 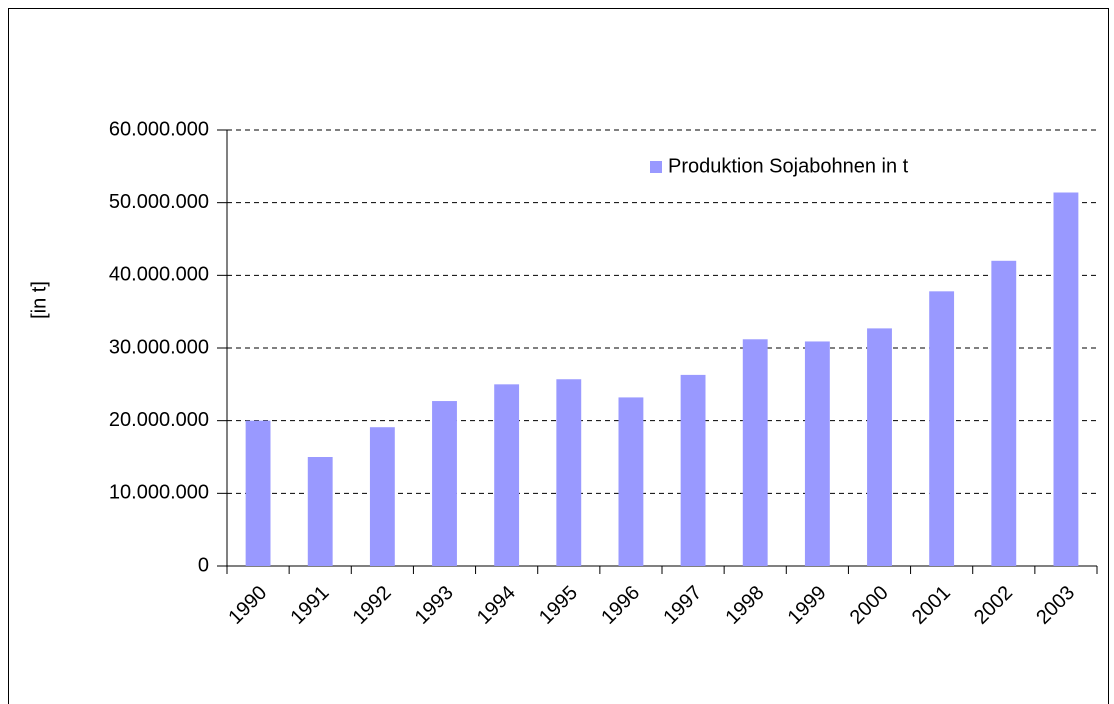 What do you see at coordinates (159, 202) in the screenshot?
I see `y-tick-label: 50.000.000` at bounding box center [159, 202].